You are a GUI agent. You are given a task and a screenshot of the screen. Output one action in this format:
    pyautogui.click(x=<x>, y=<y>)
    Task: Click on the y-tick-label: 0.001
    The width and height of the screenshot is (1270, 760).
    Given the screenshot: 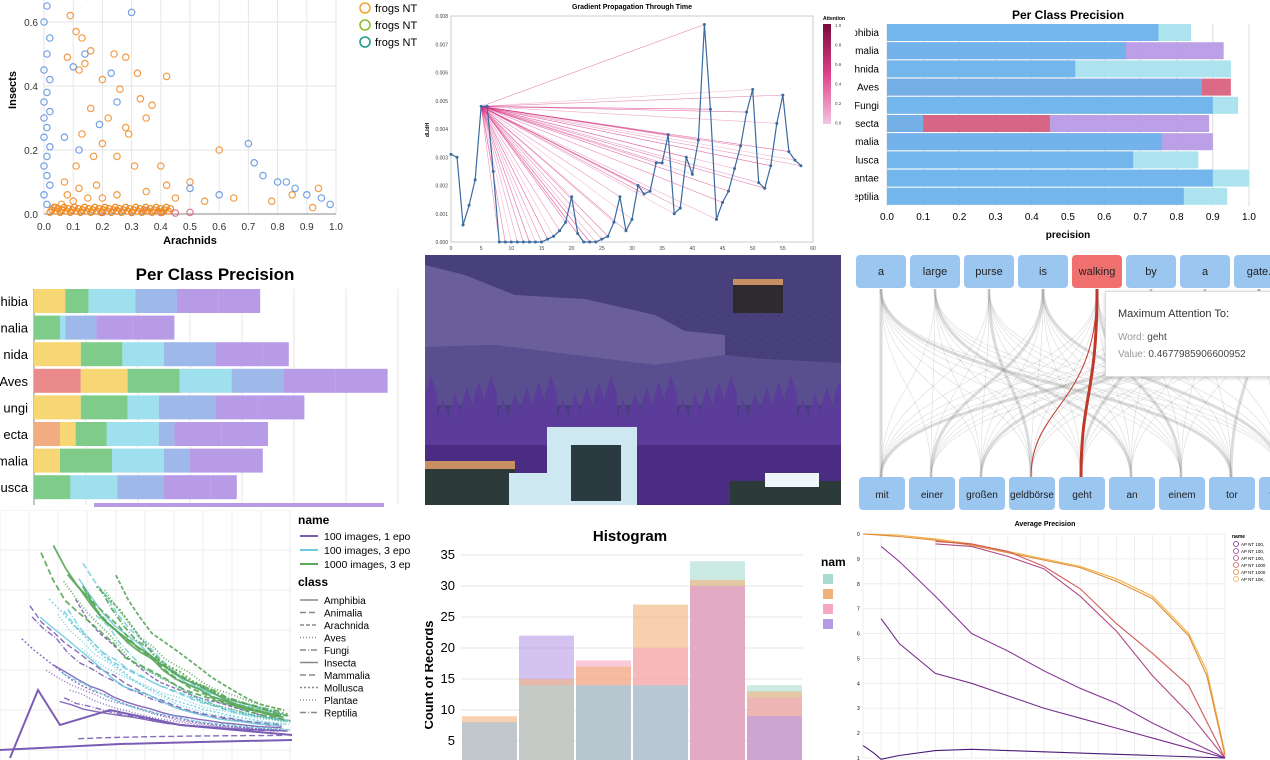 What is the action you would take?
    pyautogui.click(x=441, y=215)
    